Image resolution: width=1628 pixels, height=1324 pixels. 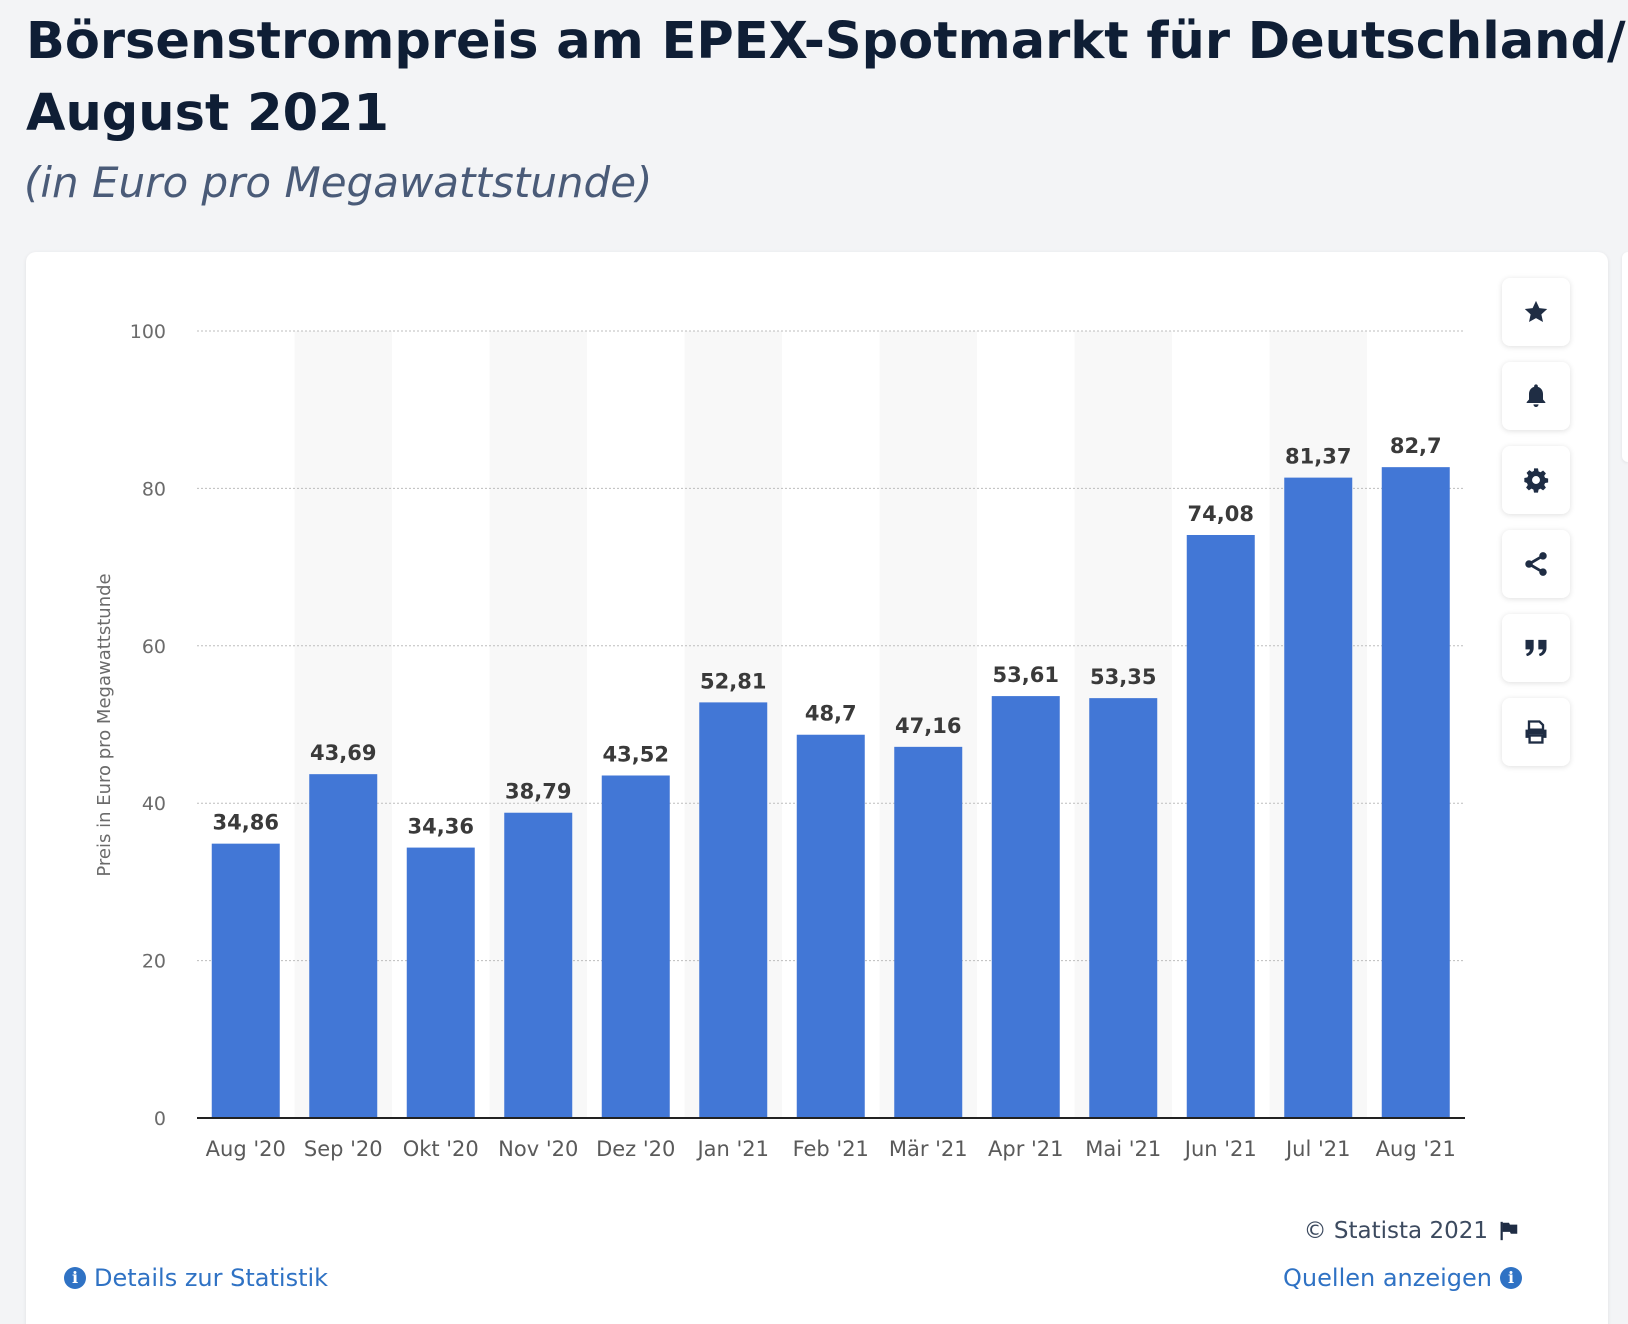 I want to click on details-link: i Details zur Statistik, so click(x=196, y=1278).